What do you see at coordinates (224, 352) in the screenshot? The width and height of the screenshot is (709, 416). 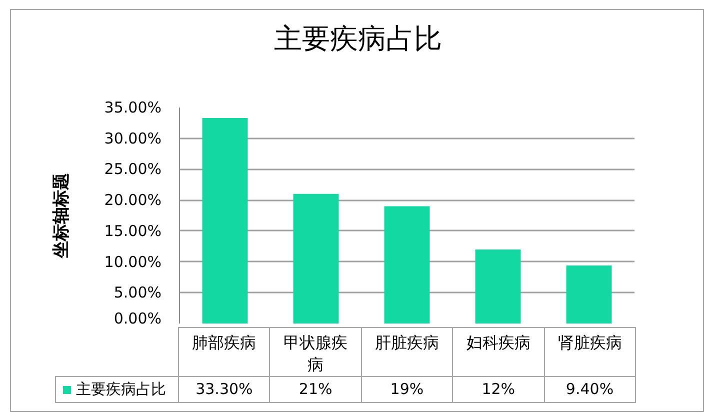 I see `x-tick-label: 肺部疾病` at bounding box center [224, 352].